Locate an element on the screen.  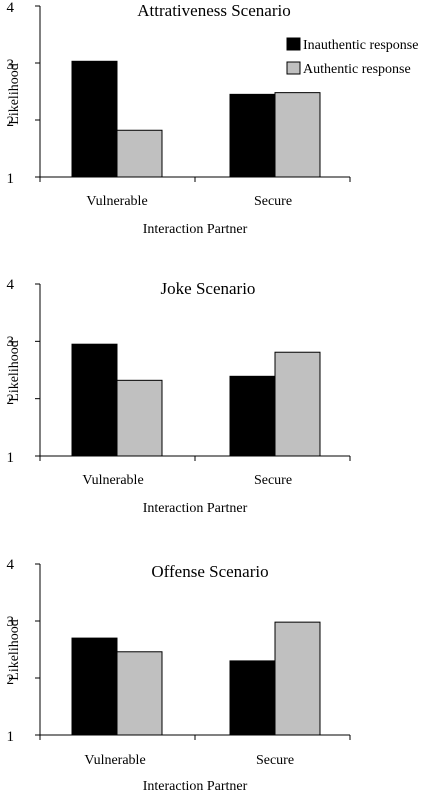
legend-swatch-inauthentic is located at coordinates (293, 44).